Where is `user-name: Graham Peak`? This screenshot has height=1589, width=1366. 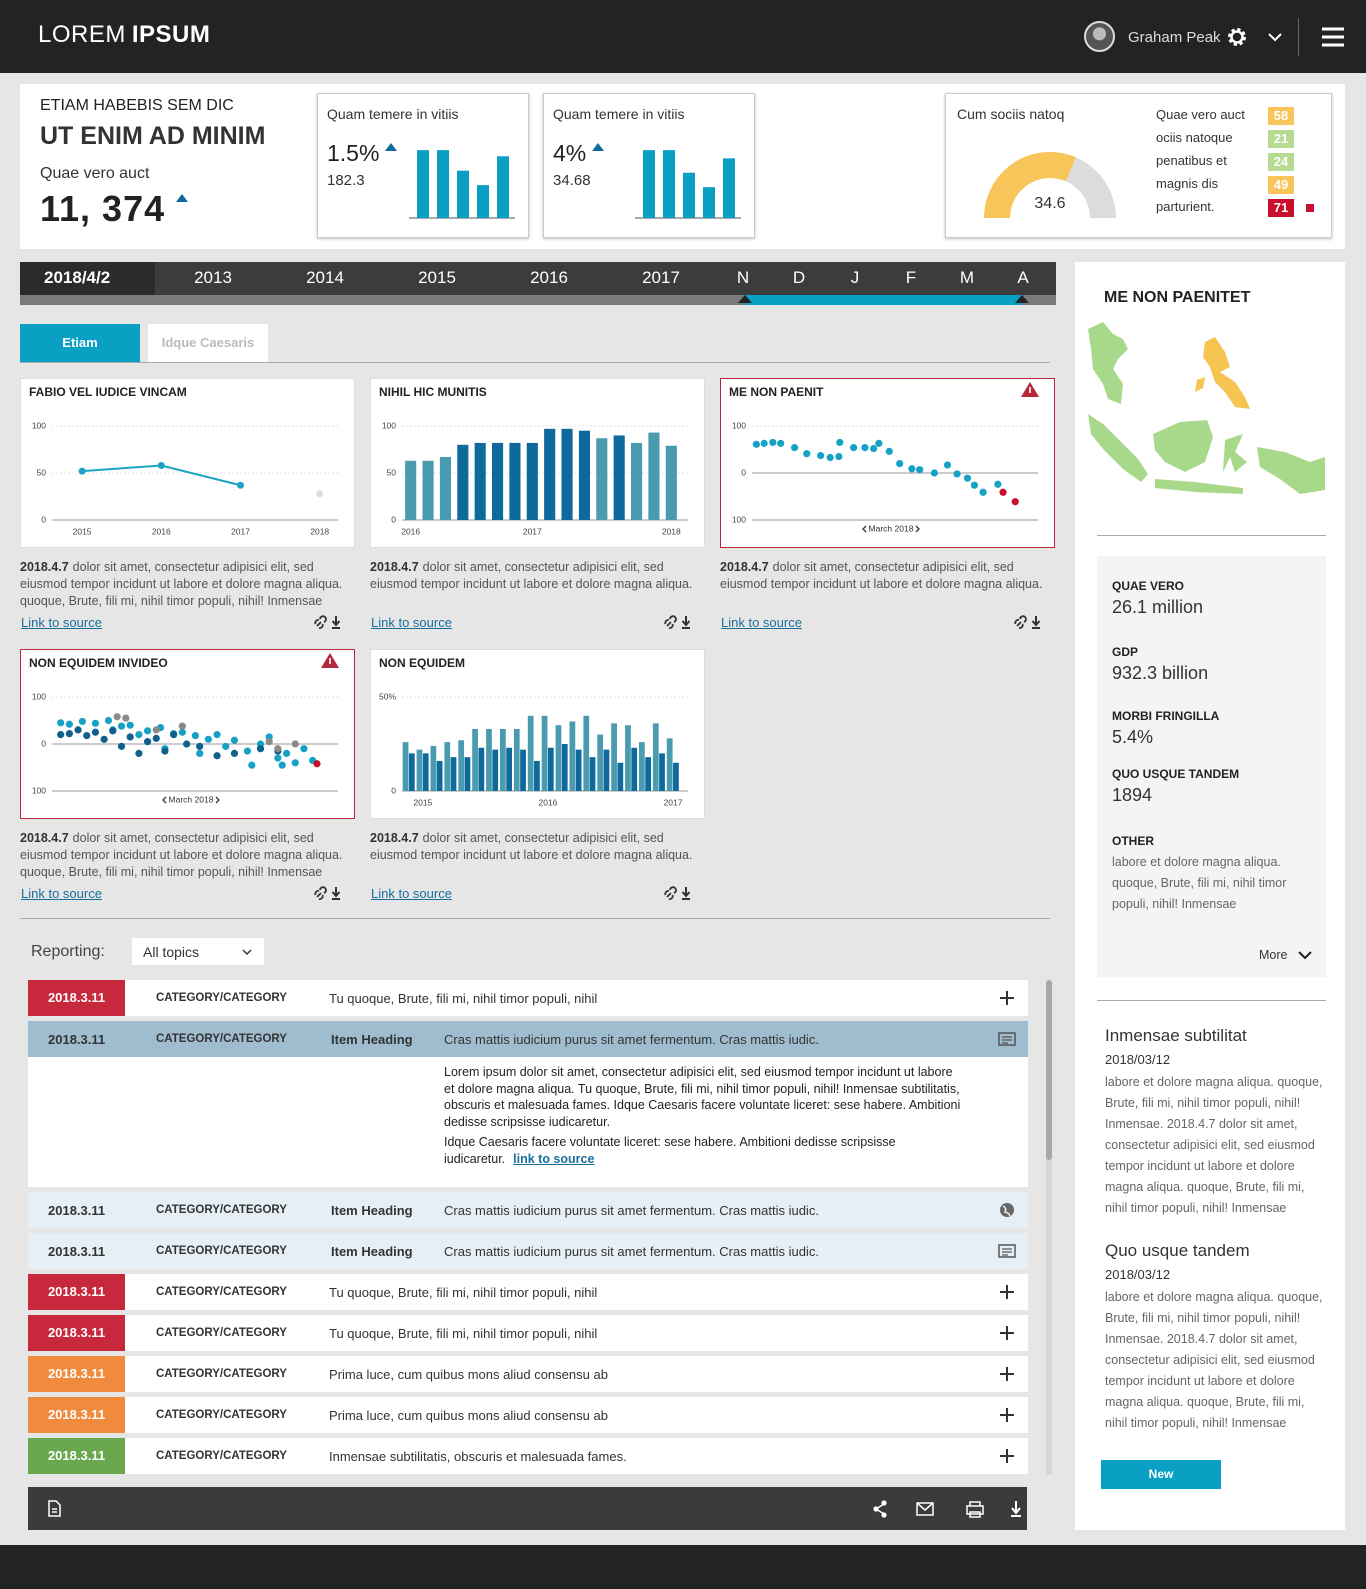 user-name: Graham Peak is located at coordinates (1174, 37).